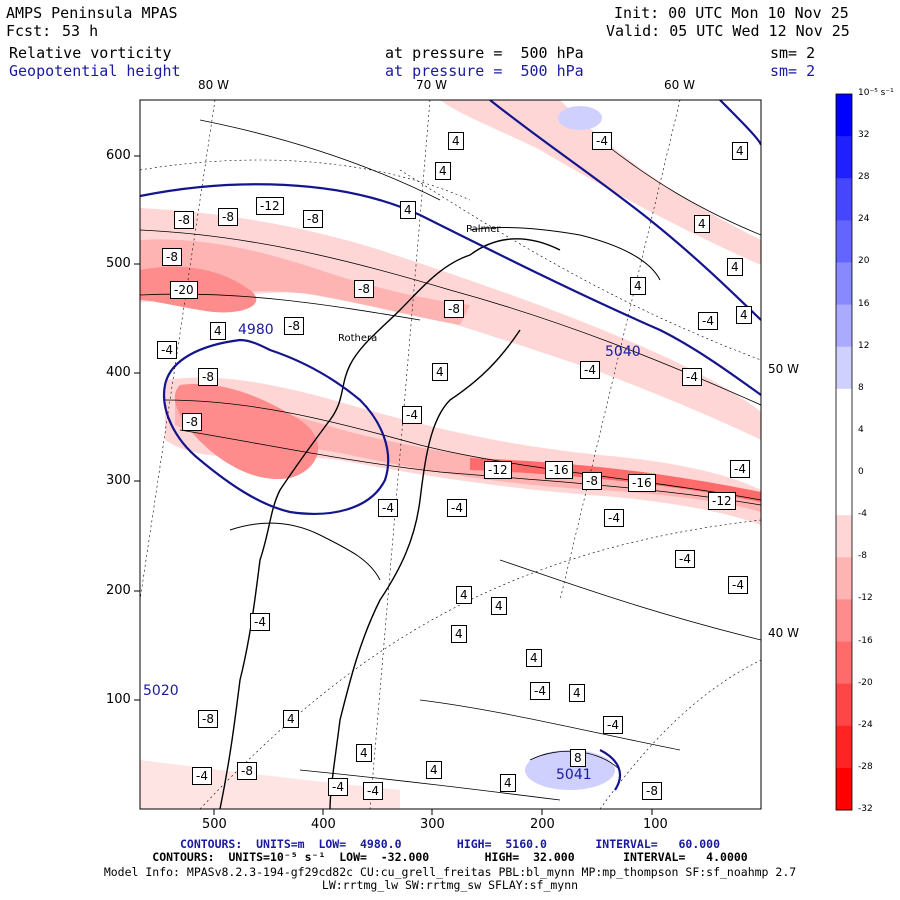  I want to click on station-rothera: Rothera, so click(358, 338).